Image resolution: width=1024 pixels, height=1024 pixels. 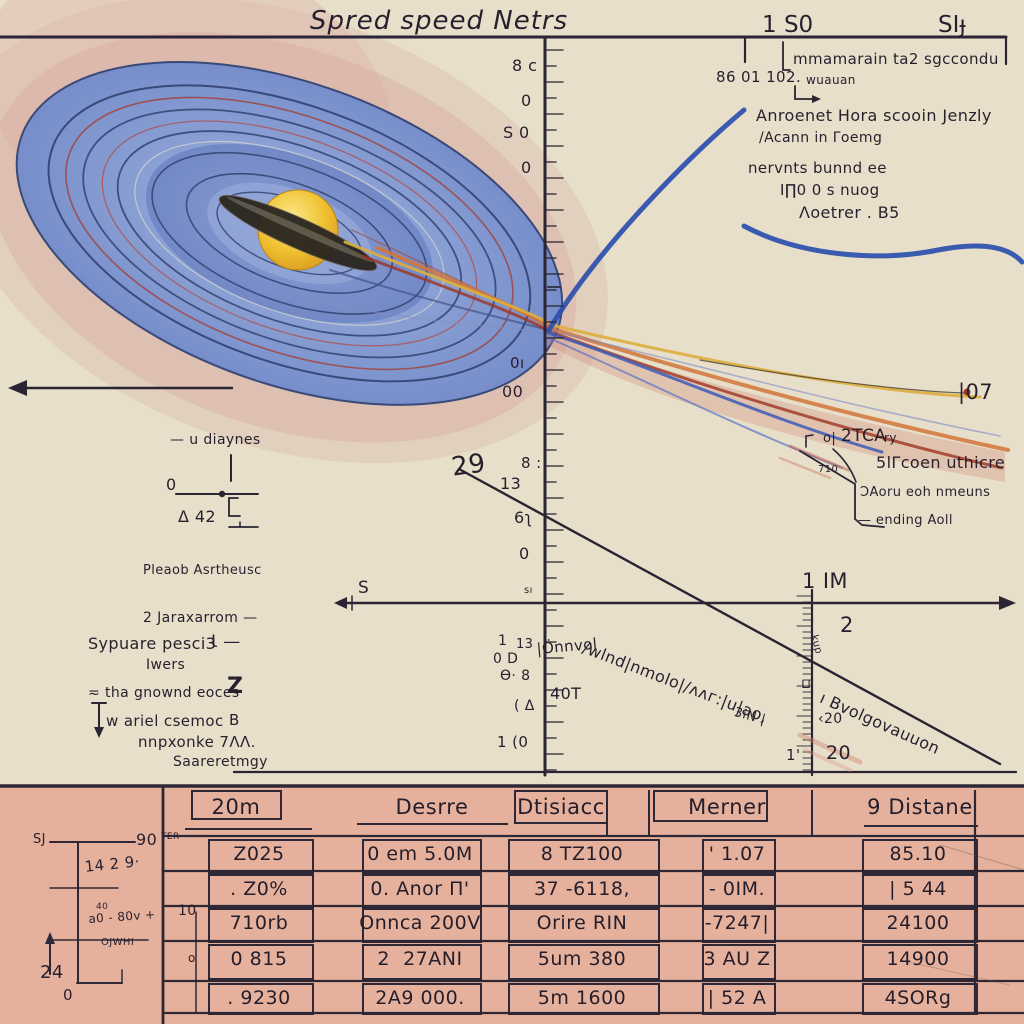 I want to click on blue-curves, so click(x=785, y=220).